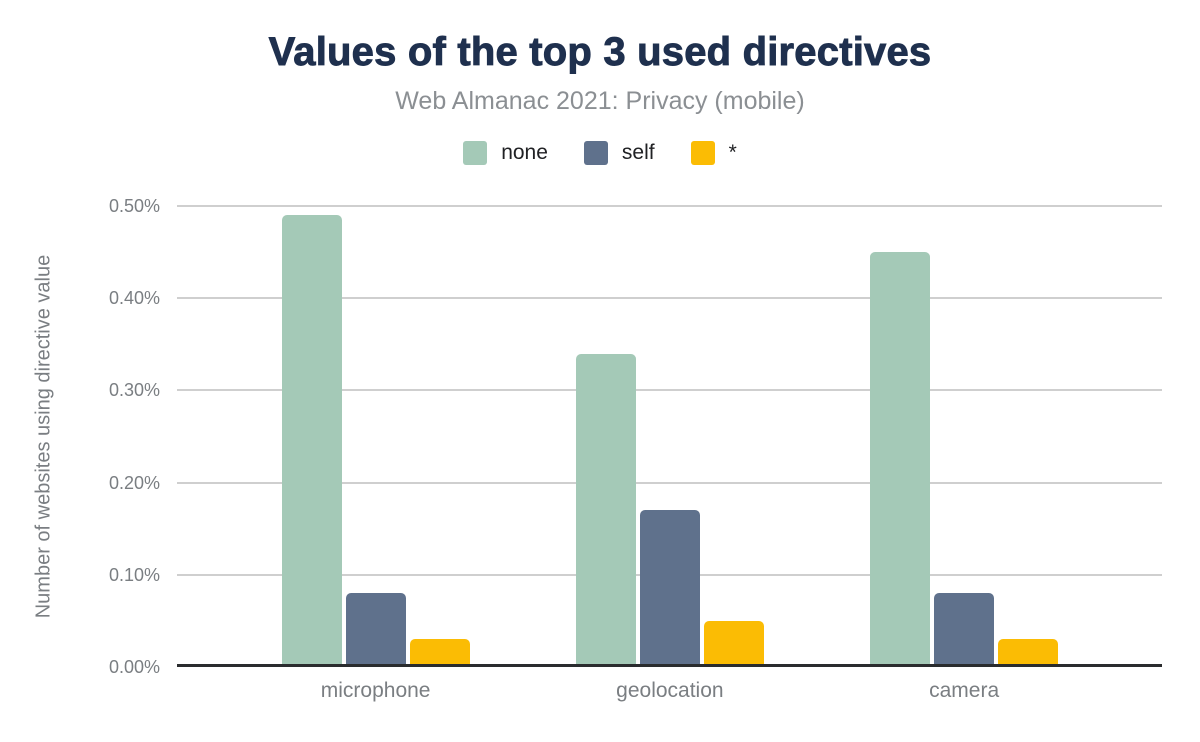 This screenshot has width=1200, height=742. Describe the element at coordinates (134, 667) in the screenshot. I see `y-tick-label: 0.00%` at that location.